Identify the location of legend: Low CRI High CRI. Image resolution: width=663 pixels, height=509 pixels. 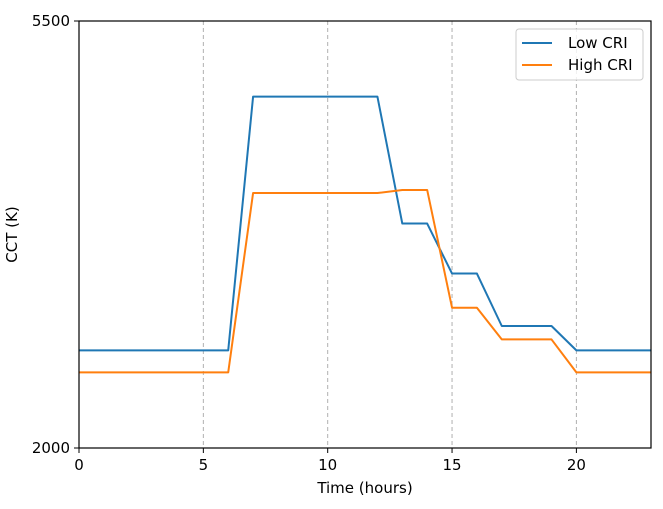
(579, 54).